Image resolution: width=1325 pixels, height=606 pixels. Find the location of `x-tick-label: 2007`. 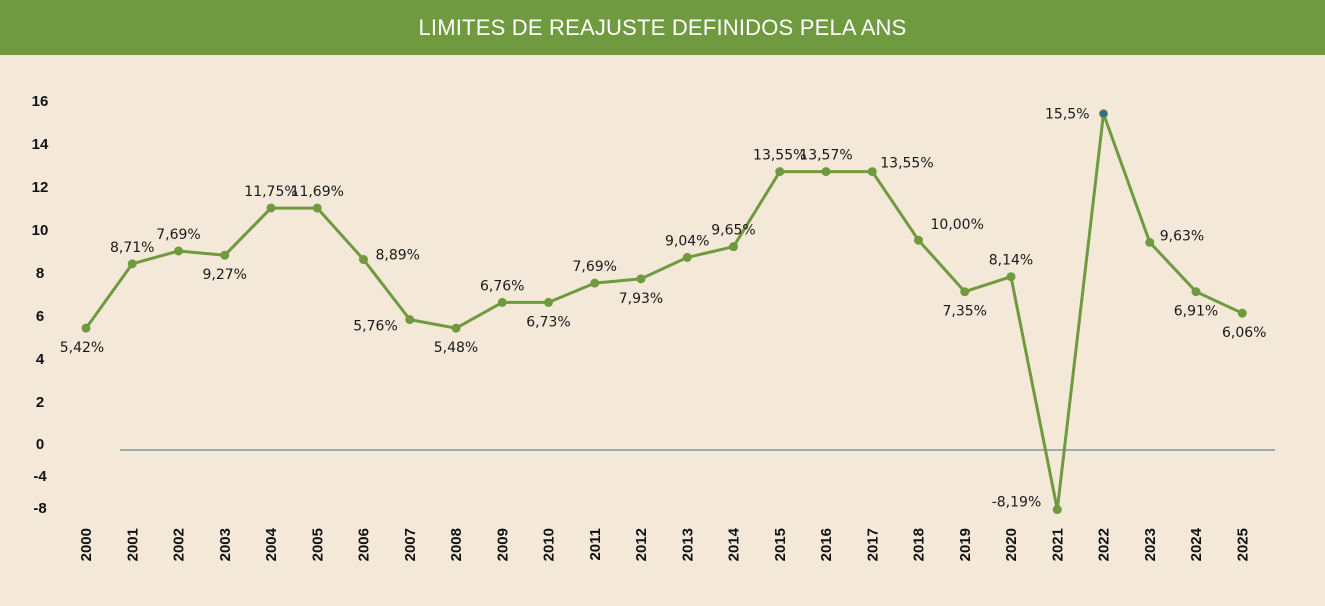

x-tick-label: 2007 is located at coordinates (410, 544).